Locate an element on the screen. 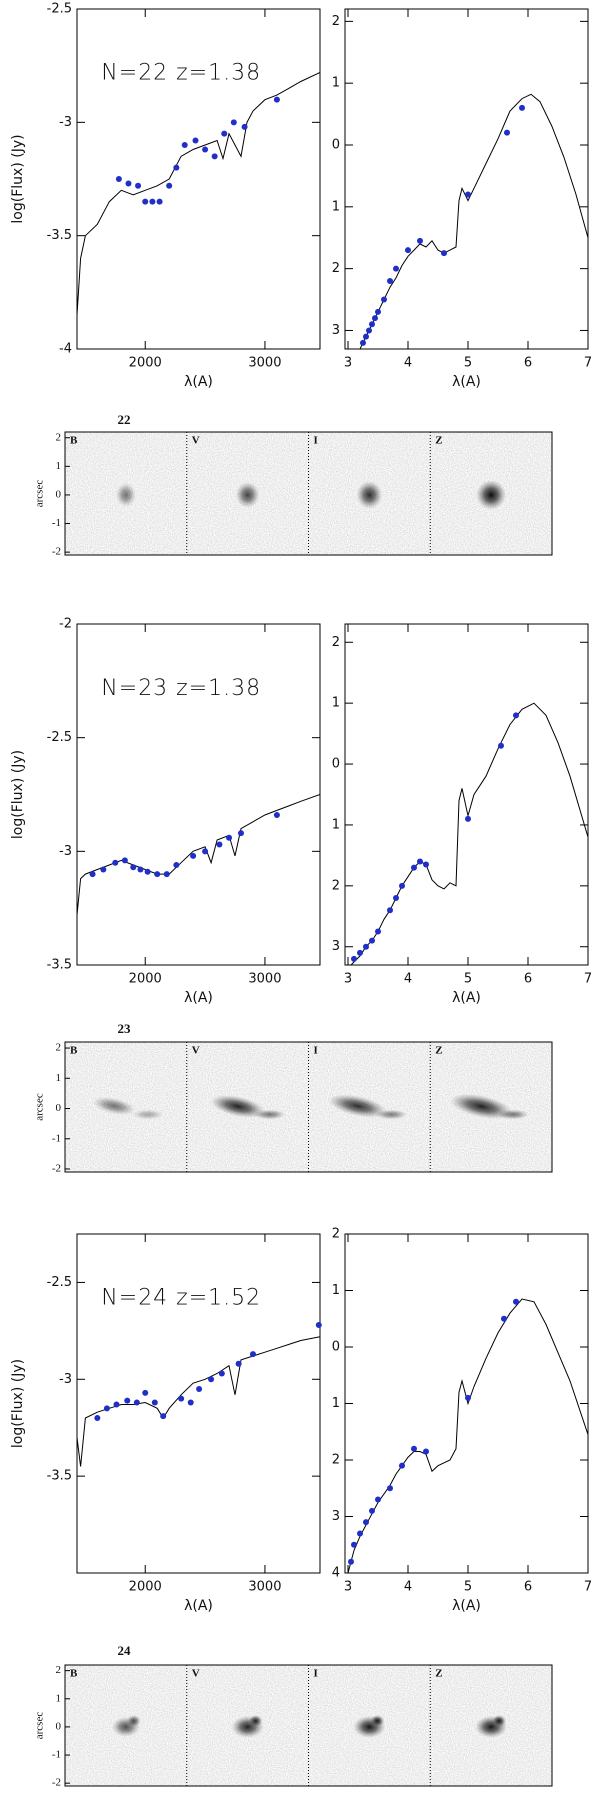  stamp-y-tick-label: -2 is located at coordinates (56, 1169).